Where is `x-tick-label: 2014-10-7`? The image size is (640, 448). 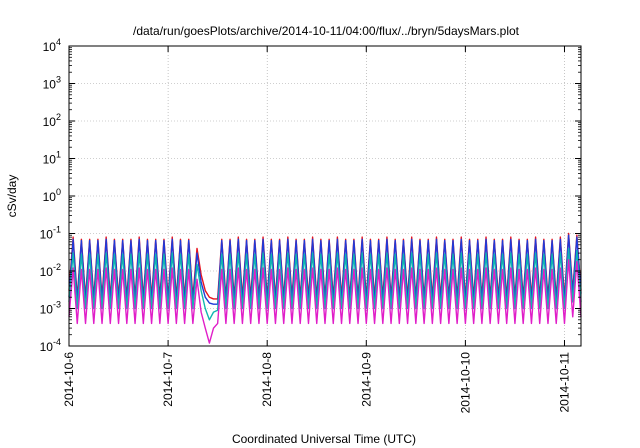
x-tick-label: 2014-10-7 is located at coordinates (168, 379).